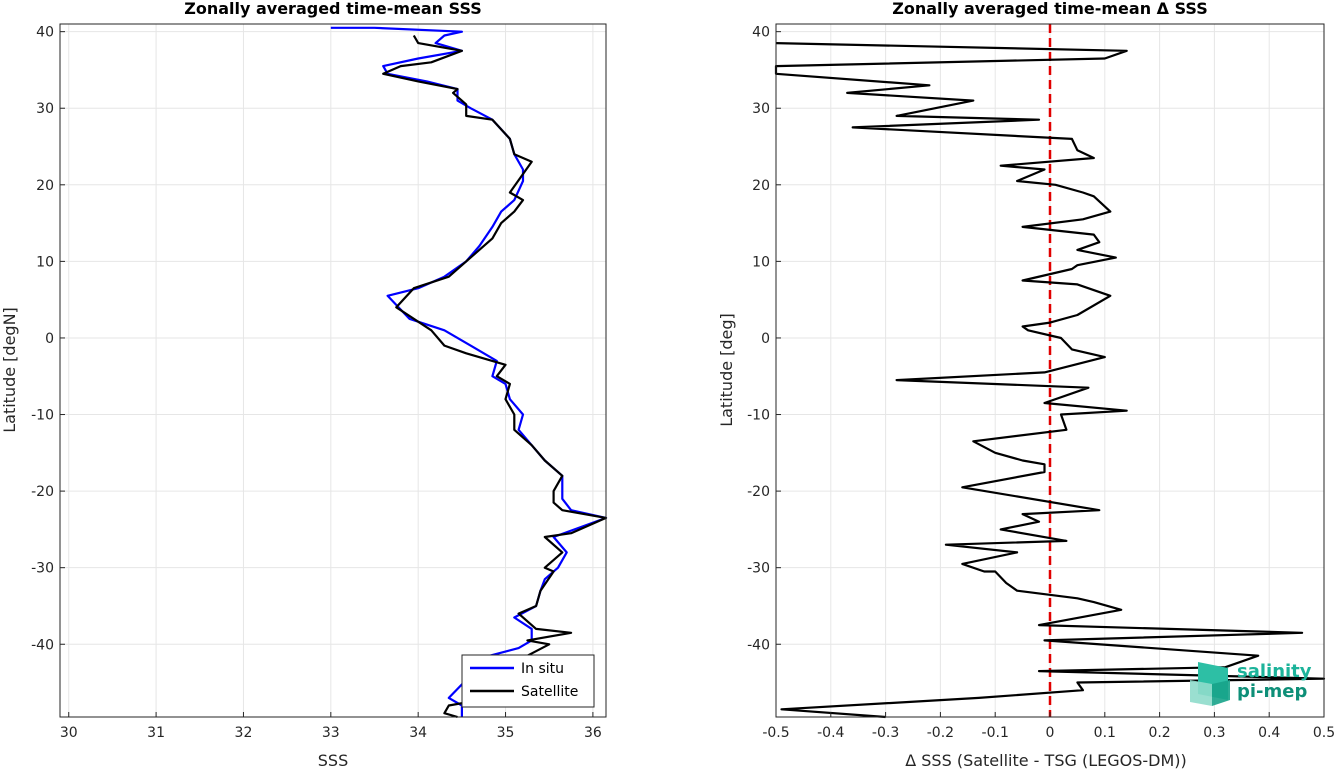 The width and height of the screenshot is (1336, 769). I want to click on left-x-tick-label: 32, so click(244, 733).